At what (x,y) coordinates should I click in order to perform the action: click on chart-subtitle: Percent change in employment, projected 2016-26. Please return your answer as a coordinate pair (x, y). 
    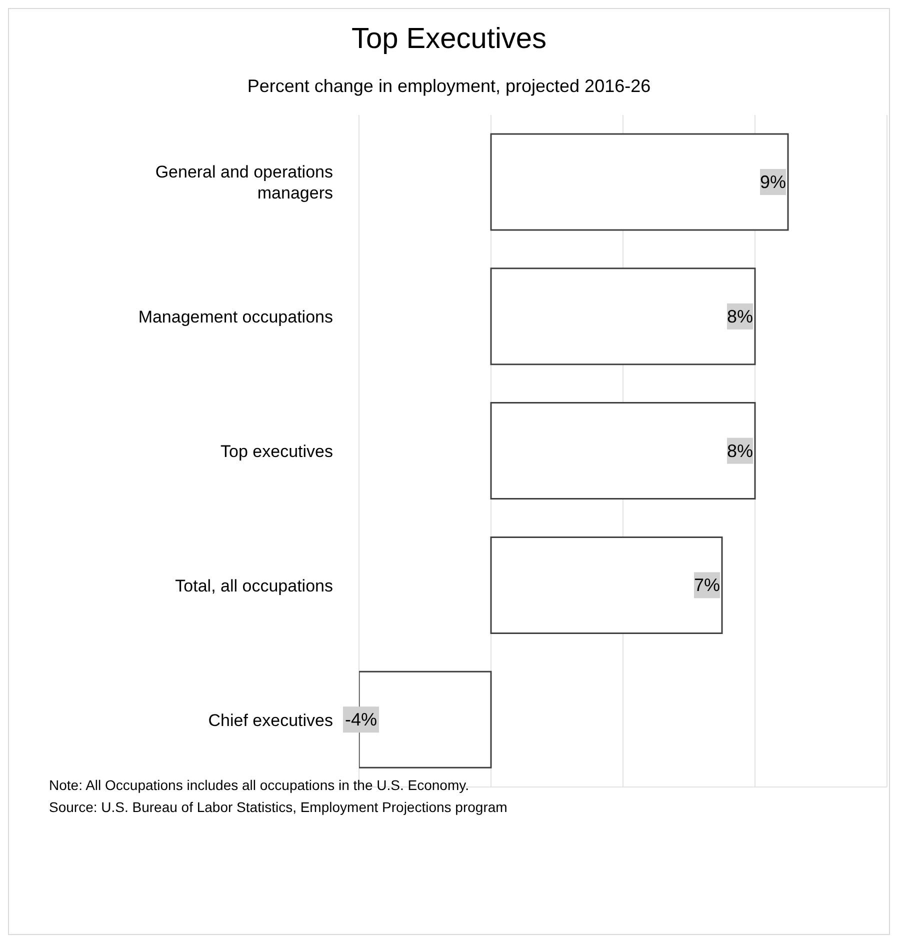
    Looking at the image, I should click on (449, 86).